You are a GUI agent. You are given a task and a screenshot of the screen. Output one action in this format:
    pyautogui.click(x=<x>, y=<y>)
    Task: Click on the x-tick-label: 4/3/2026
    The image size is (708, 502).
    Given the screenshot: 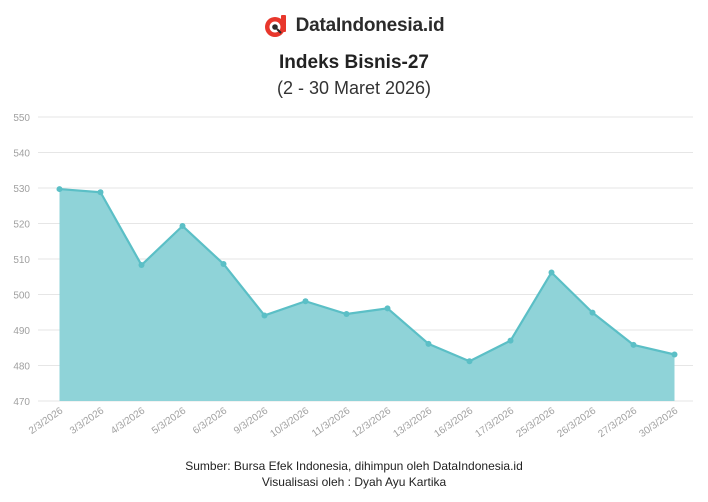 What is the action you would take?
    pyautogui.click(x=128, y=421)
    